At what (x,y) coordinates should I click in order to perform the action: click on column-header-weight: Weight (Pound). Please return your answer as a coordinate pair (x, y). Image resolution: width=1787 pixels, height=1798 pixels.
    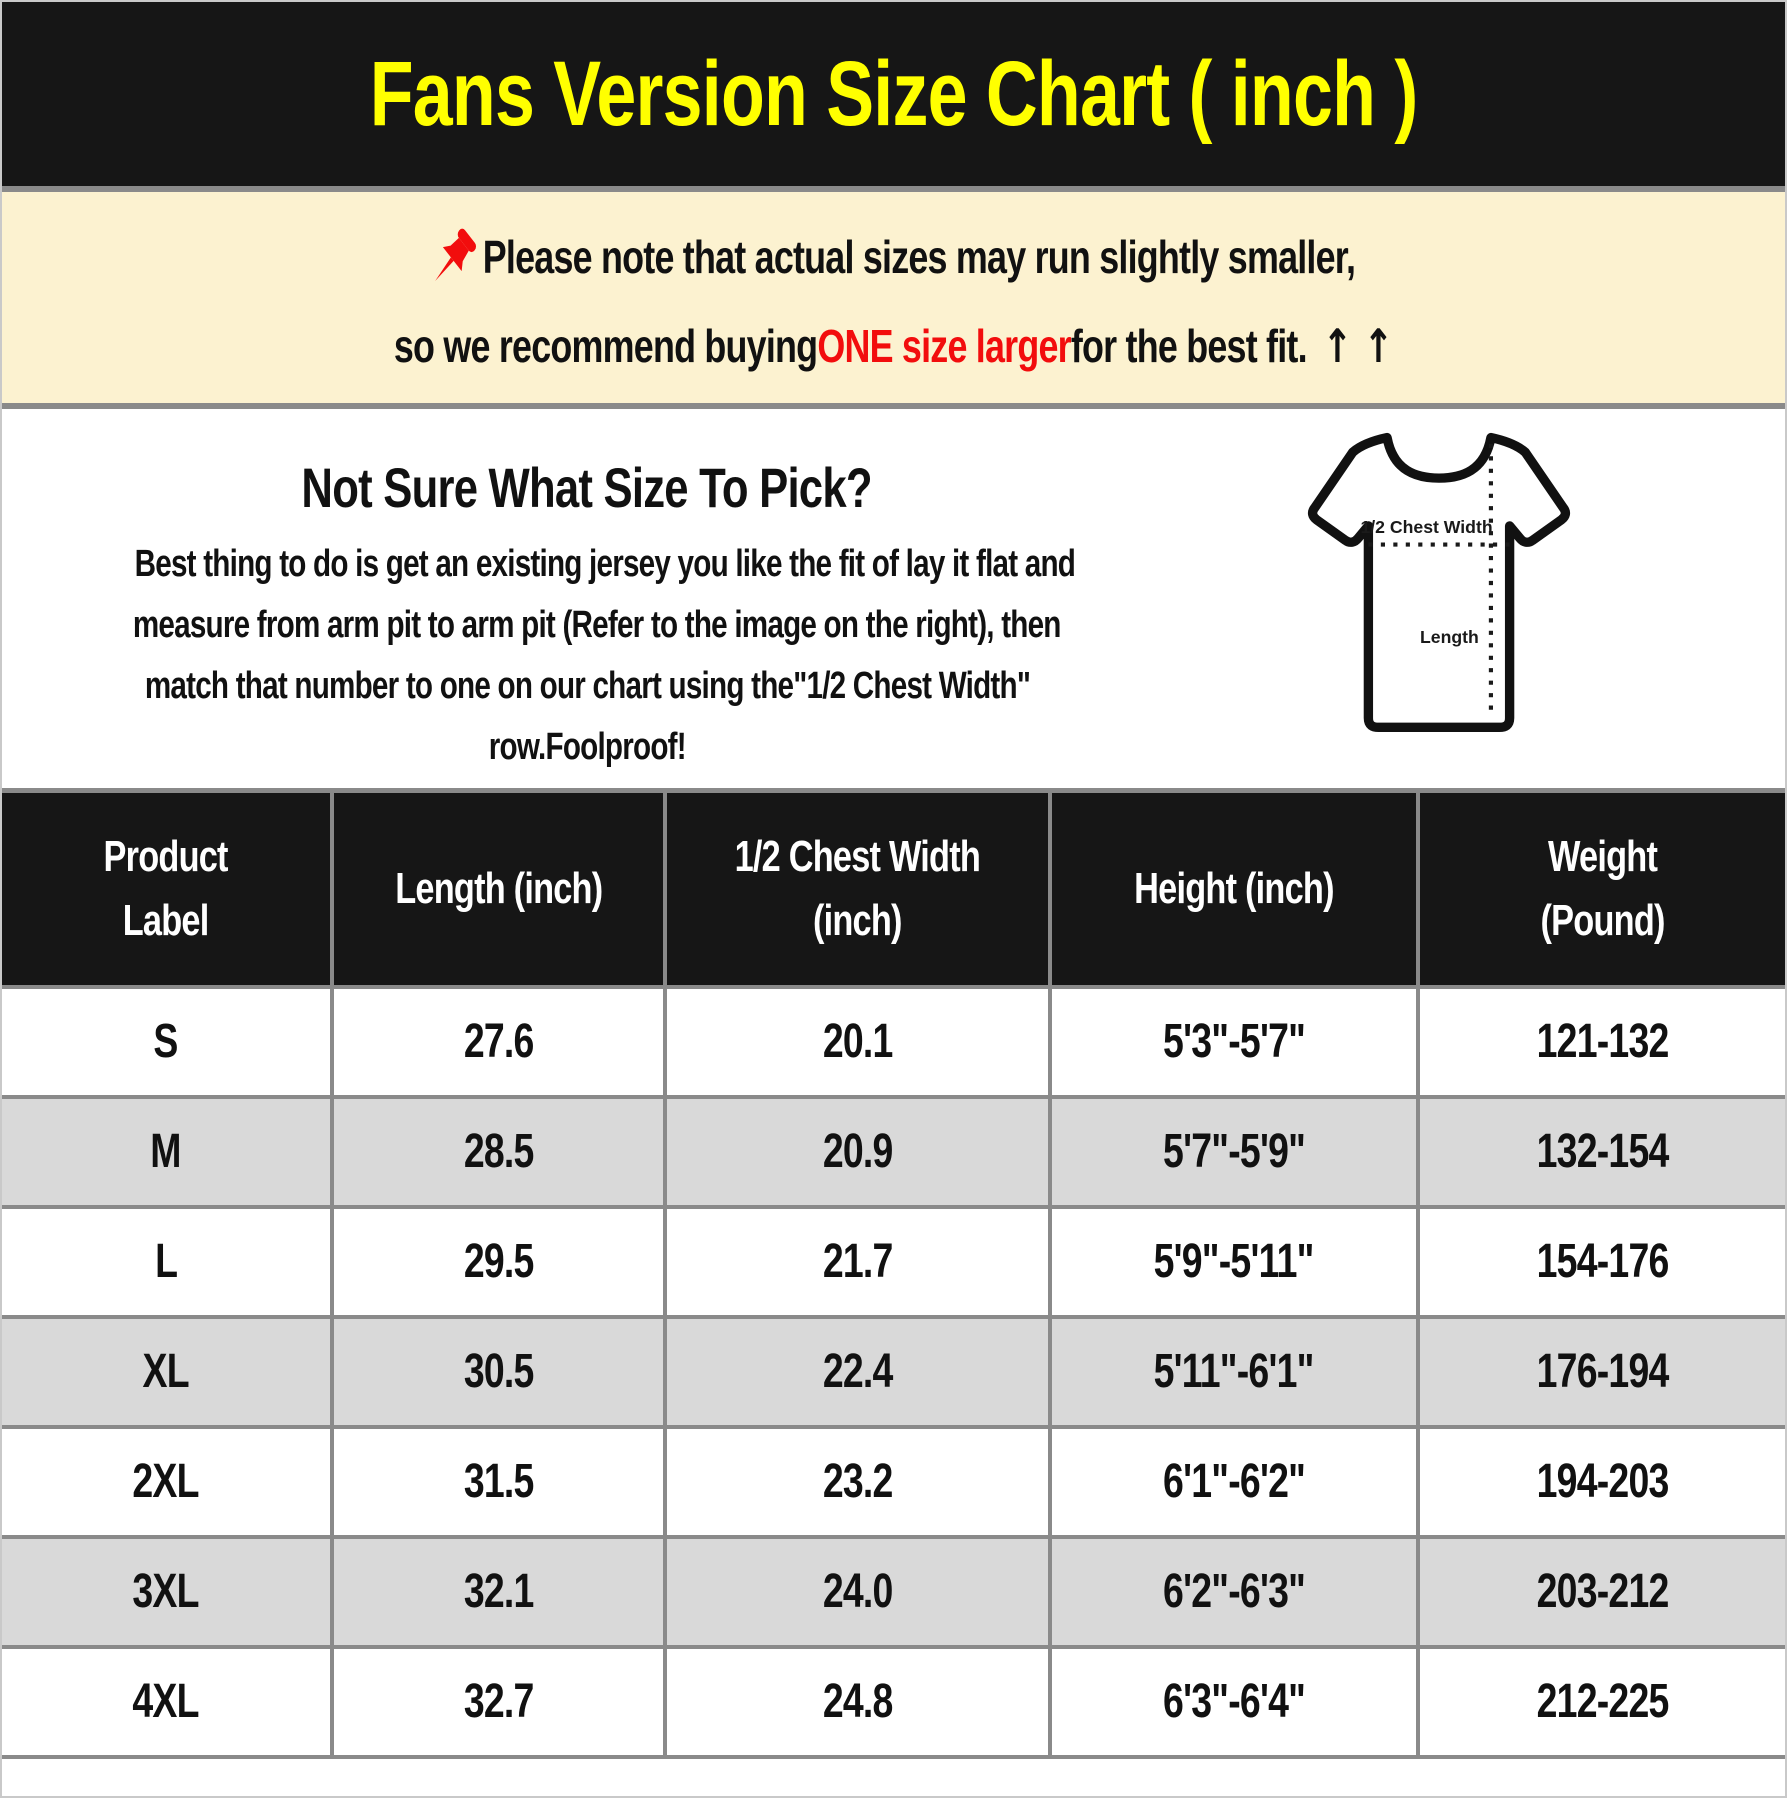
    Looking at the image, I should click on (1600, 888).